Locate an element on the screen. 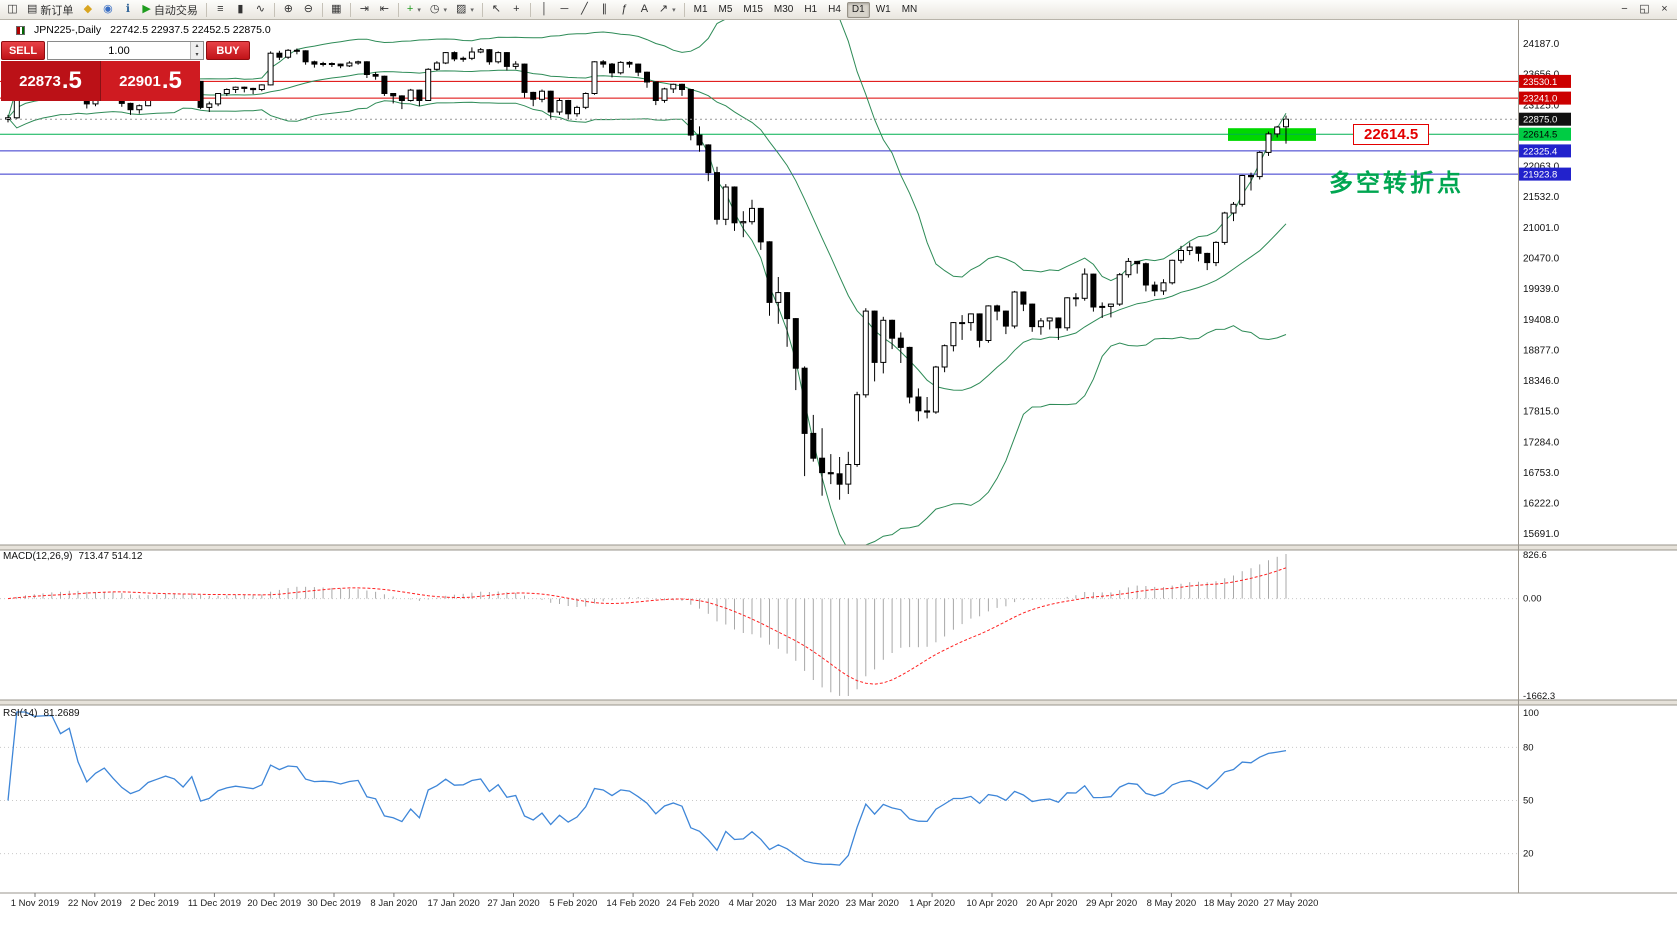 This screenshot has width=1677, height=945. vertical-line-icon: │ is located at coordinates (544, 9).